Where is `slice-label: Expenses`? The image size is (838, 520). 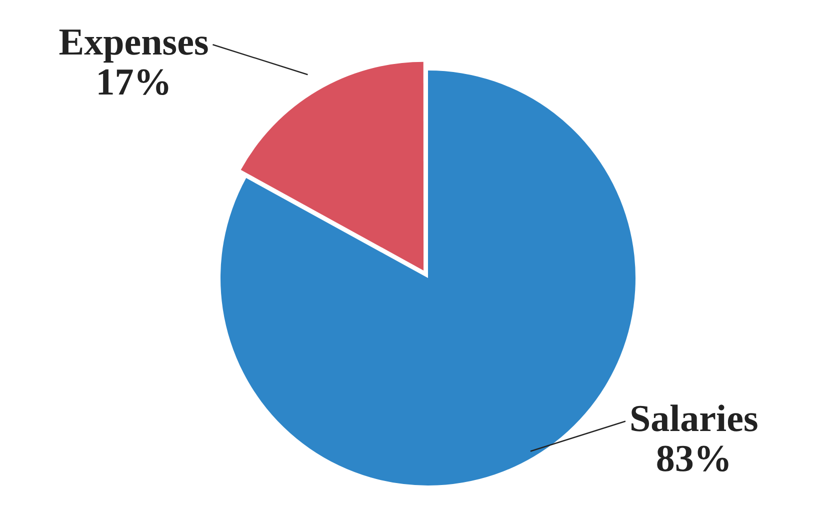
slice-label: Expenses is located at coordinates (133, 42).